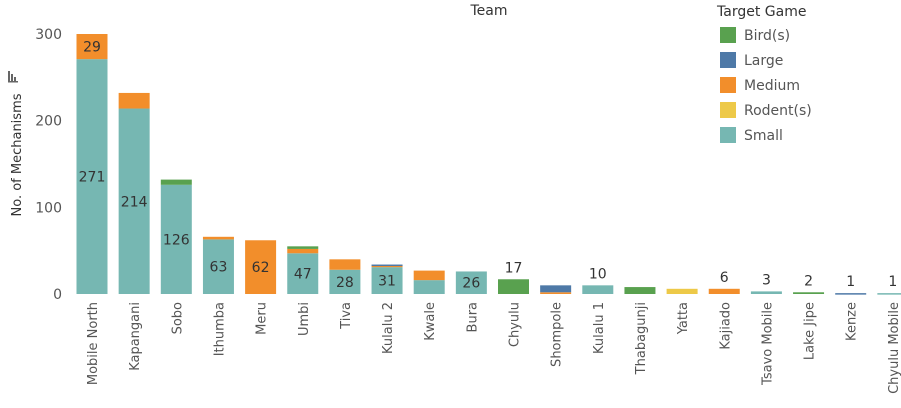 The width and height of the screenshot is (901, 408). Describe the element at coordinates (48, 165) in the screenshot. I see `y-axis: 0 100 200 300` at that location.